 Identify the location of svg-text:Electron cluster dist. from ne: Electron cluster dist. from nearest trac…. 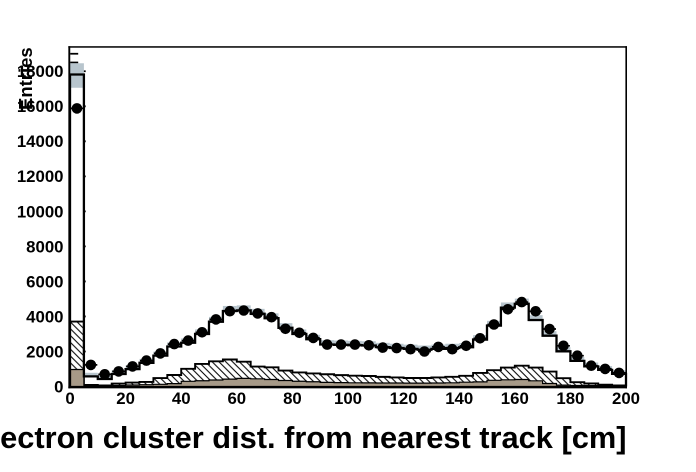
(313, 437).